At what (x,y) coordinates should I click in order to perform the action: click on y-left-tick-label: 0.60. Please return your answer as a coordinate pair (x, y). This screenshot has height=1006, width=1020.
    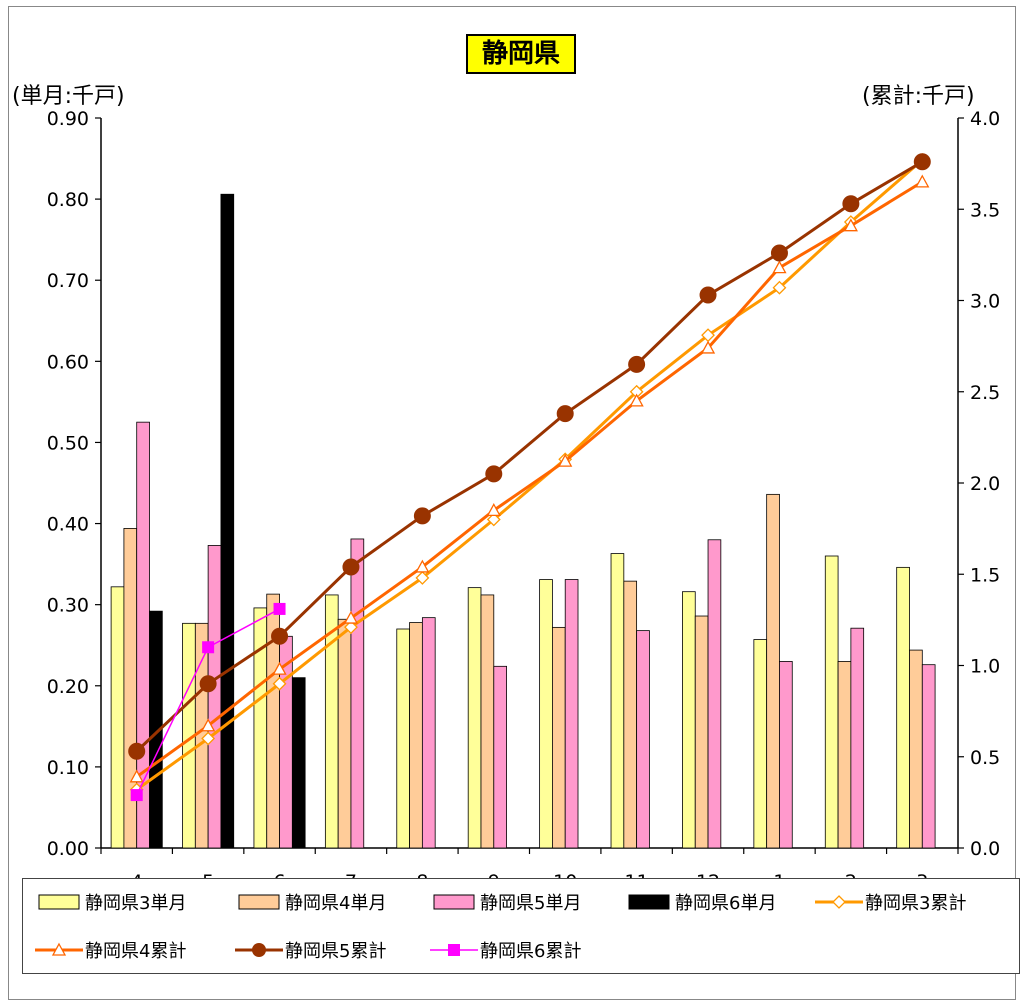
    Looking at the image, I should click on (68, 362).